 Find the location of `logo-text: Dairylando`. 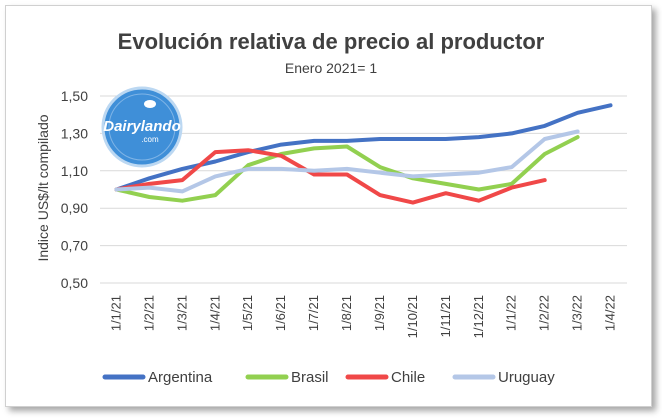

logo-text: Dairylando is located at coordinates (142, 126).